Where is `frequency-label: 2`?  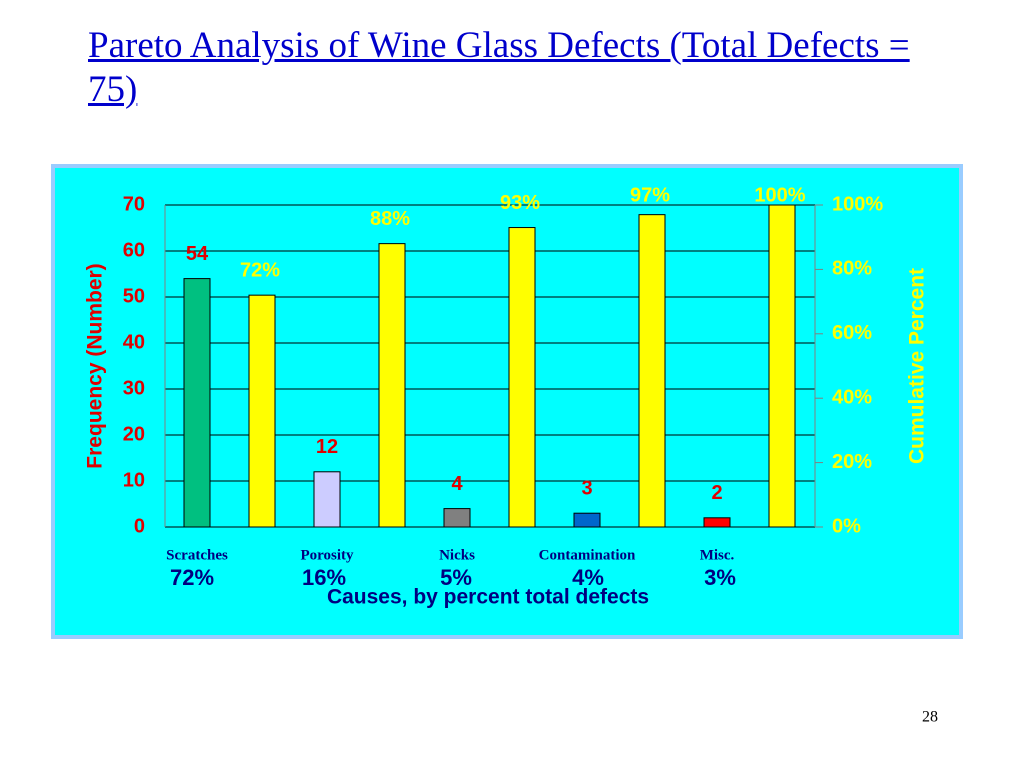 frequency-label: 2 is located at coordinates (716, 493).